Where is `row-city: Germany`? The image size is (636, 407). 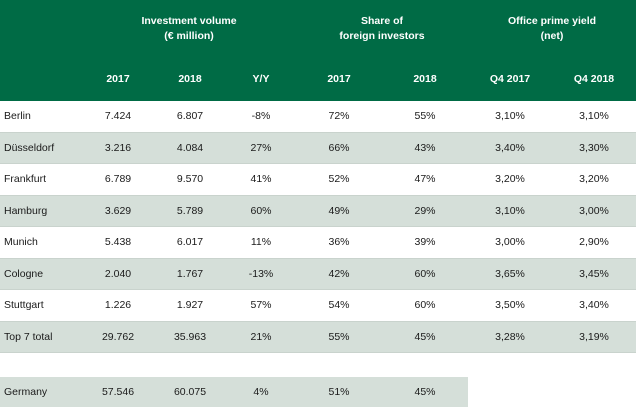
row-city: Germany is located at coordinates (41, 392).